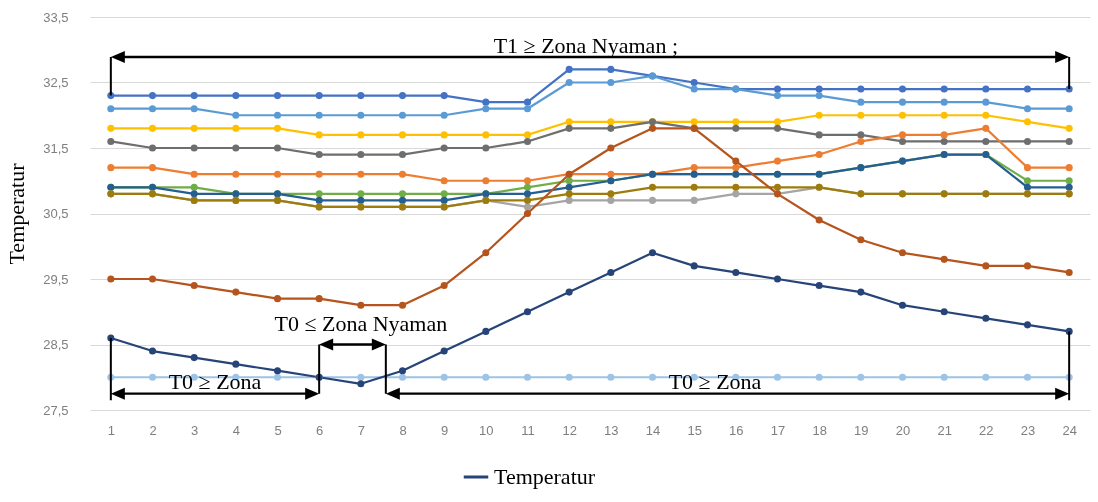  I want to click on x-tick-label: 17, so click(778, 430).